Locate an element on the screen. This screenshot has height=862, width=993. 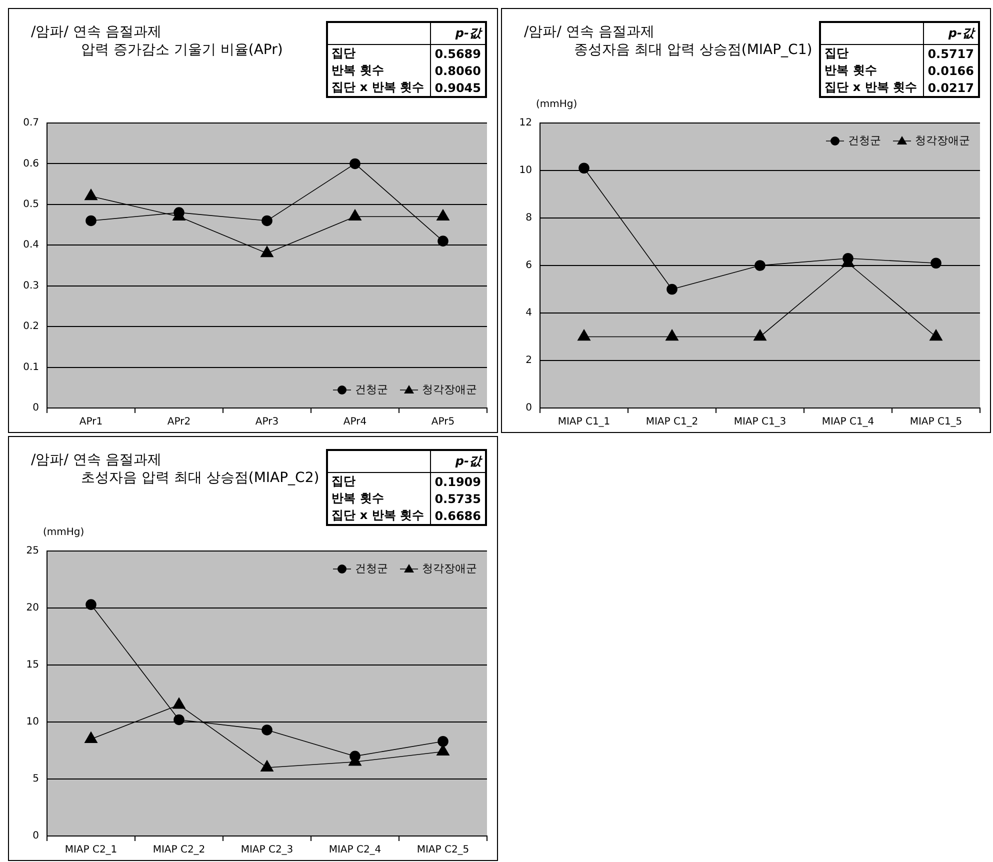
chart-subtitle: 압력 증가감소 기울기 비율(APr) is located at coordinates (181, 50).